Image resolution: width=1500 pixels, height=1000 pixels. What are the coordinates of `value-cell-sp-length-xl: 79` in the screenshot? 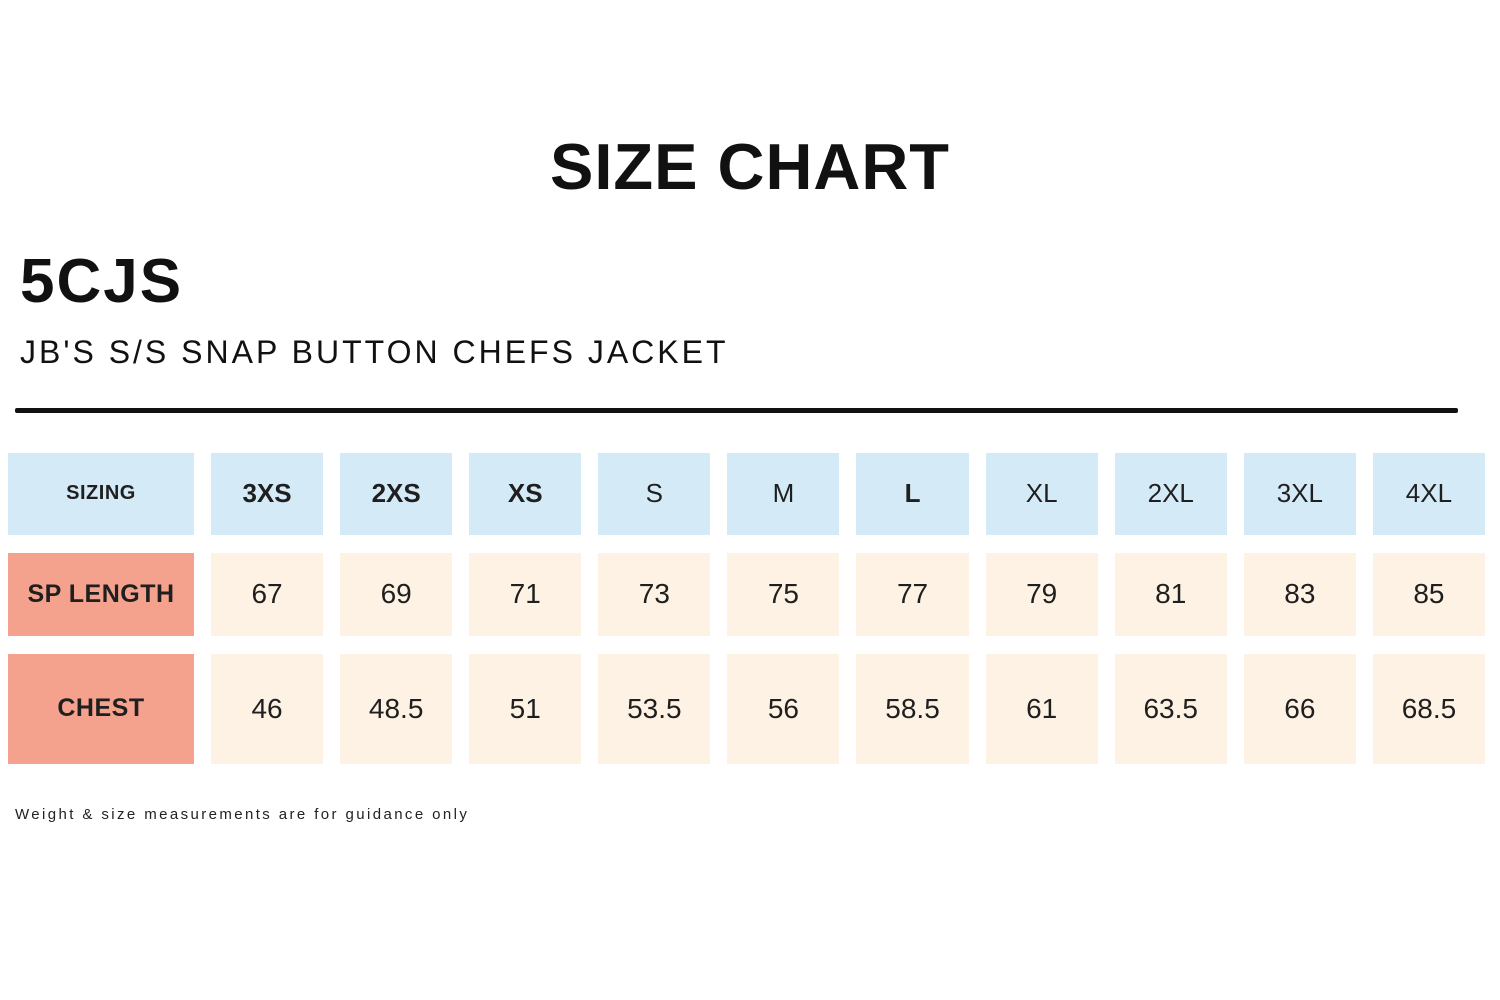 It's located at (1041, 594).